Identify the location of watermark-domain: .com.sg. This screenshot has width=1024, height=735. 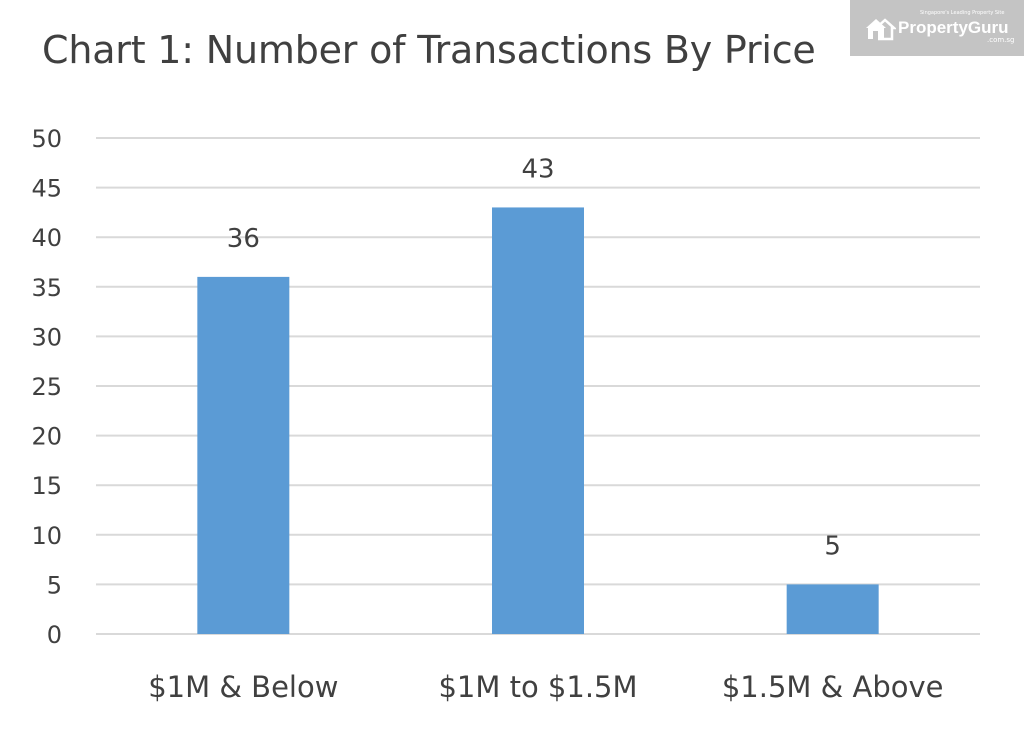
(1001, 40).